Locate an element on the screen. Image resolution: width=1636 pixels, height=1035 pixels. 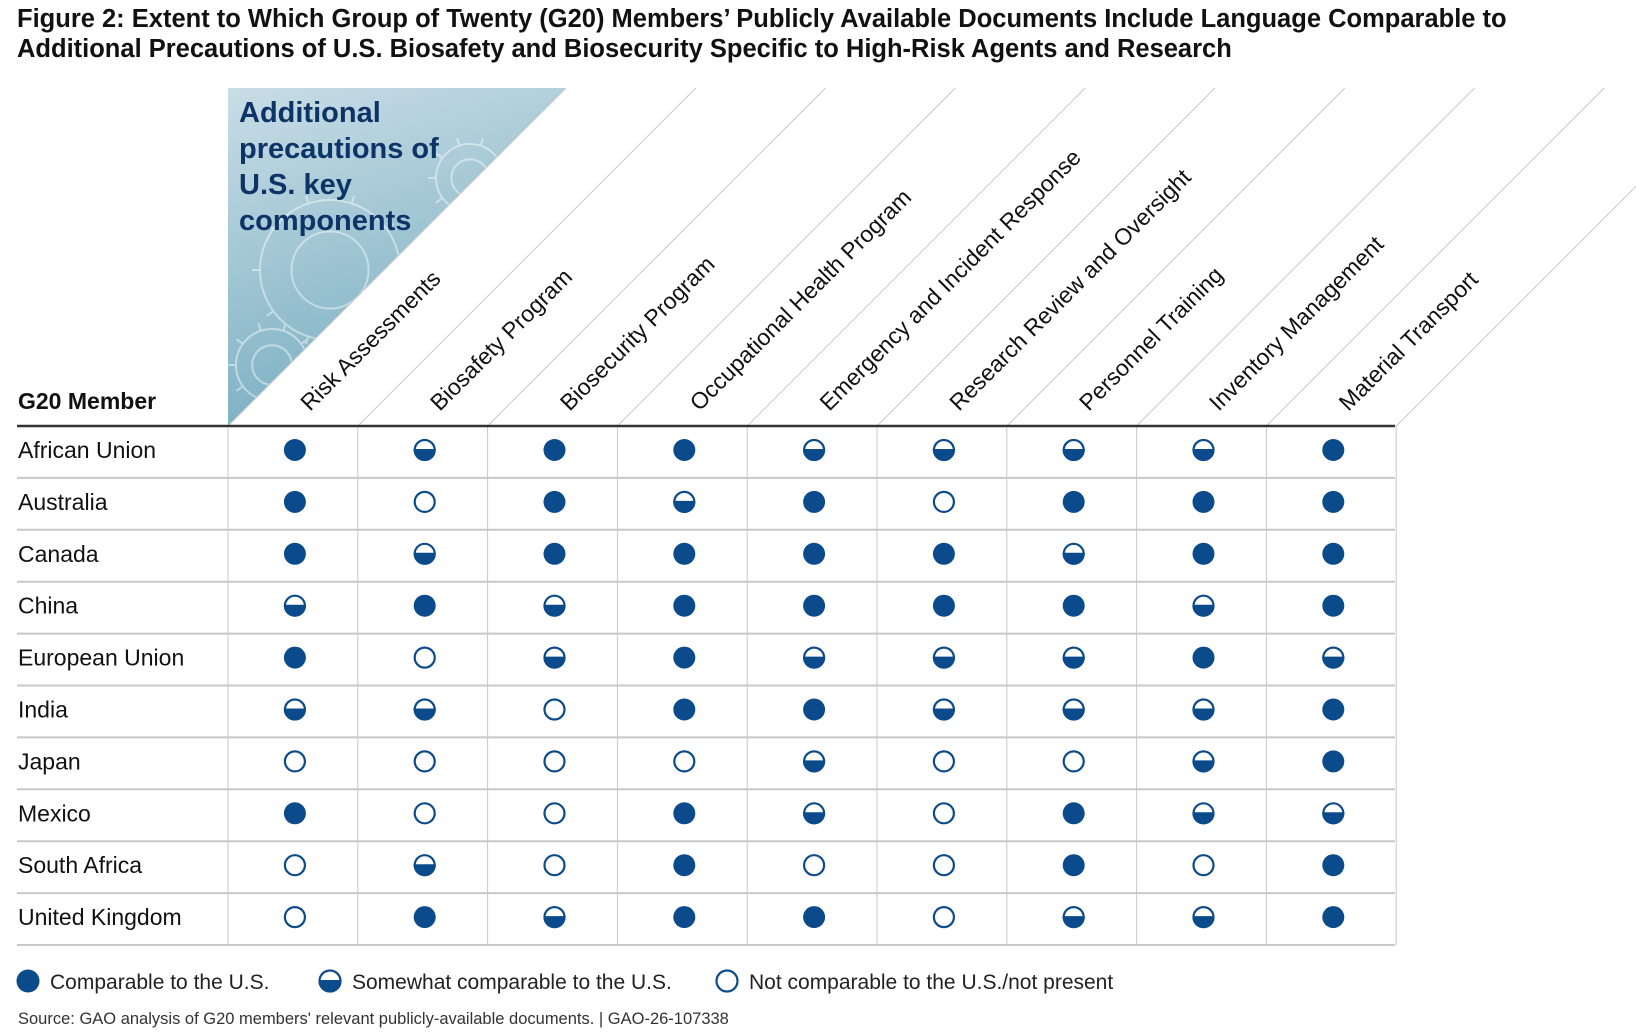
row-label: South Africa is located at coordinates (80, 865).